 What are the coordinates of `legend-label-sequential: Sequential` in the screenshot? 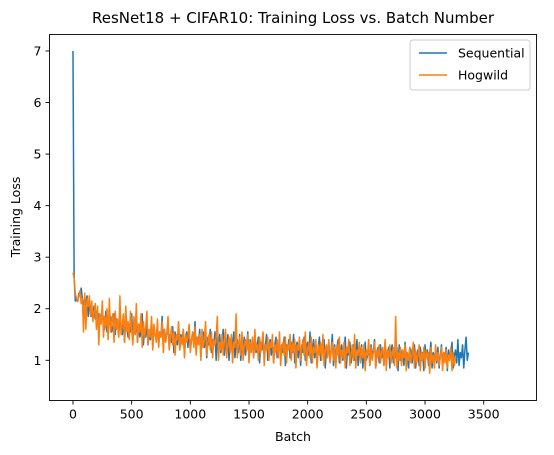 It's located at (491, 53).